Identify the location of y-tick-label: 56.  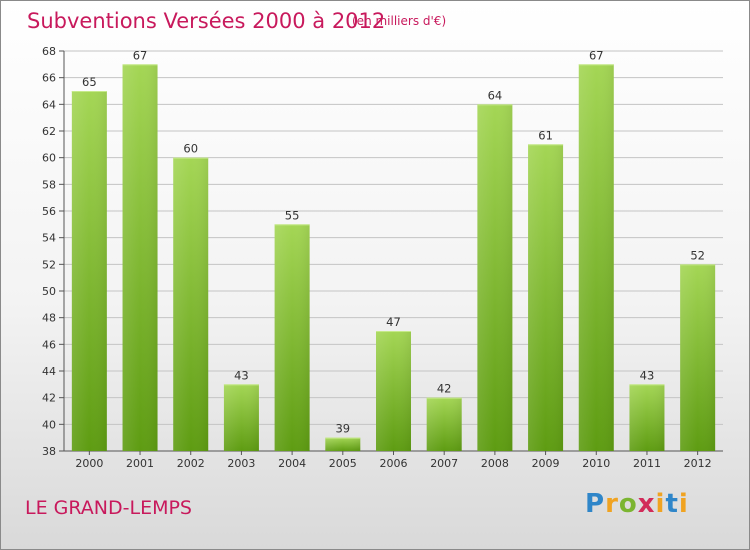
(49, 211).